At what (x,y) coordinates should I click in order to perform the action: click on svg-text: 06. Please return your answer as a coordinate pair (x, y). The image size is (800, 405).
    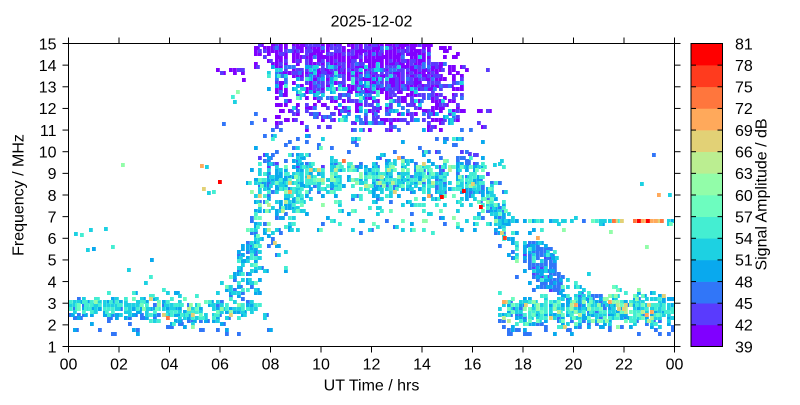
    Looking at the image, I should click on (220, 365).